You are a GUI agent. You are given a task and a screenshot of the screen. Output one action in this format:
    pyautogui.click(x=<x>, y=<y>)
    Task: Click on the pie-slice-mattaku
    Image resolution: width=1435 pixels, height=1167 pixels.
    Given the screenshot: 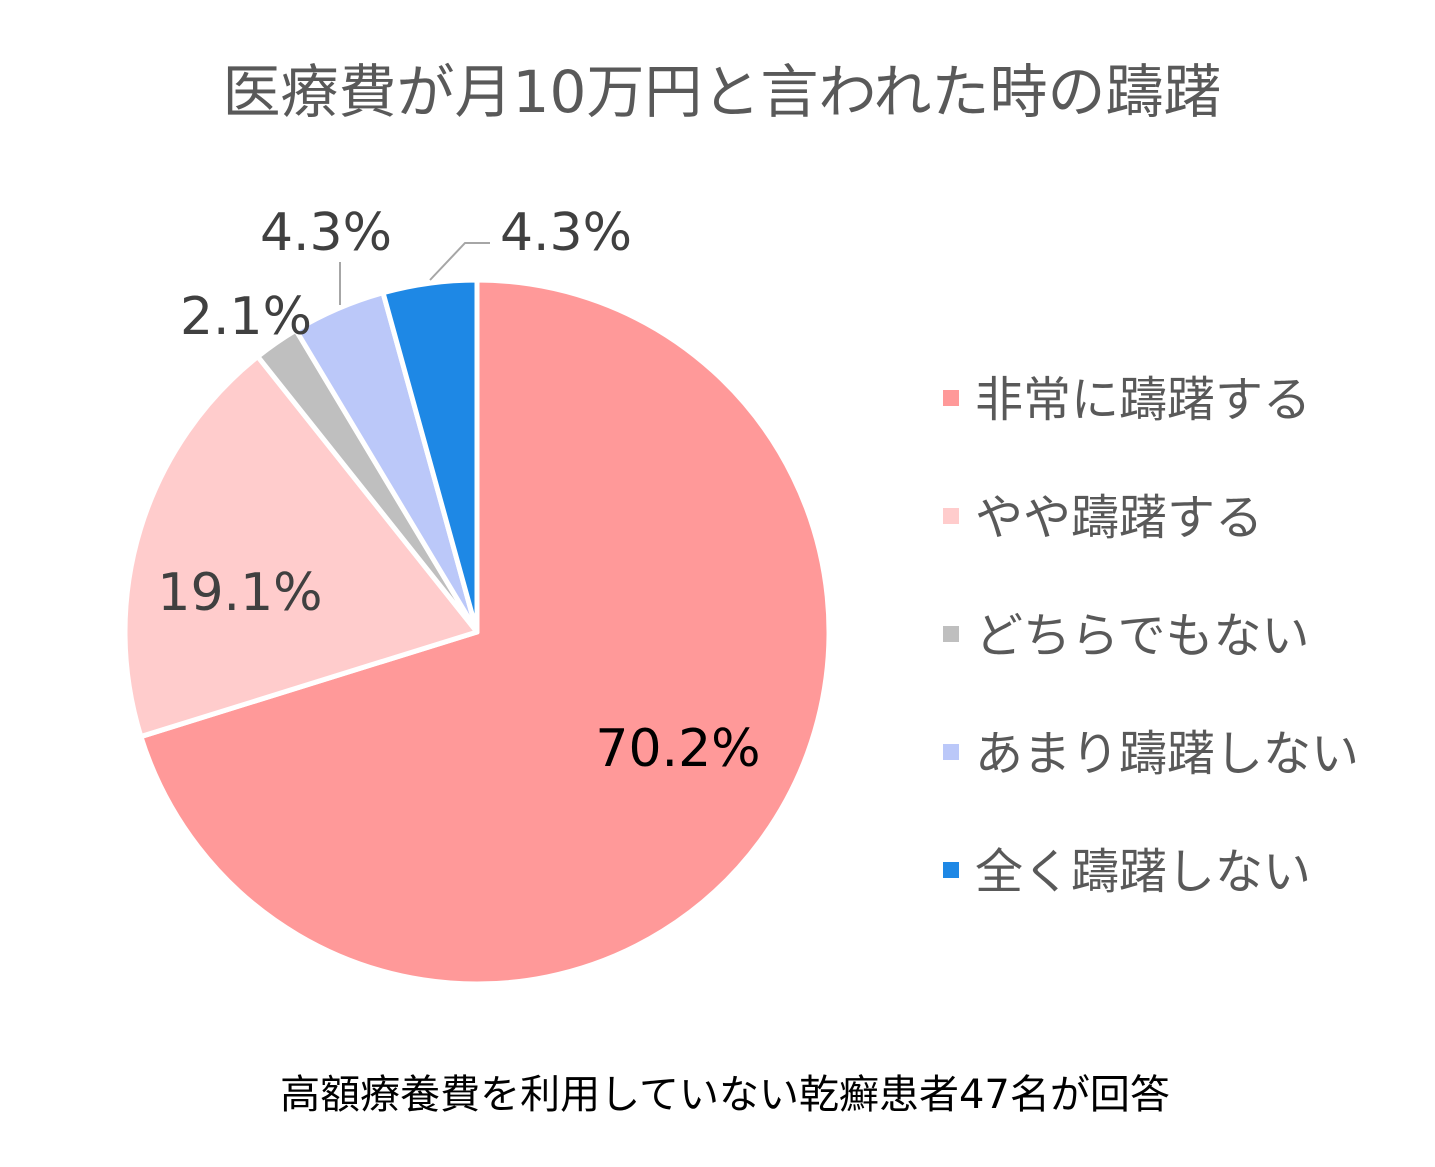 What is the action you would take?
    pyautogui.click(x=430, y=456)
    